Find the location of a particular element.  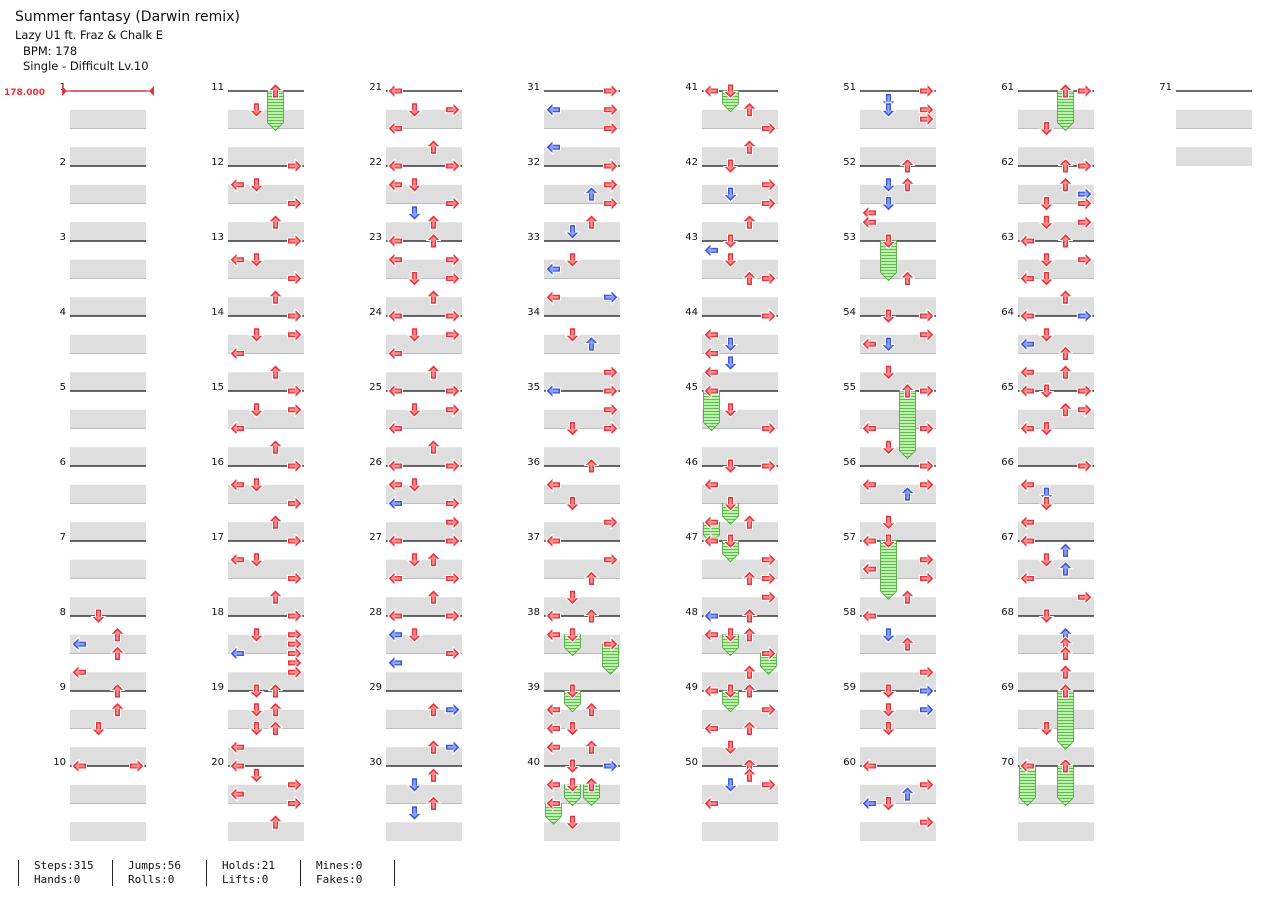

bpm-marker-label: 178.000 is located at coordinates (24, 93).